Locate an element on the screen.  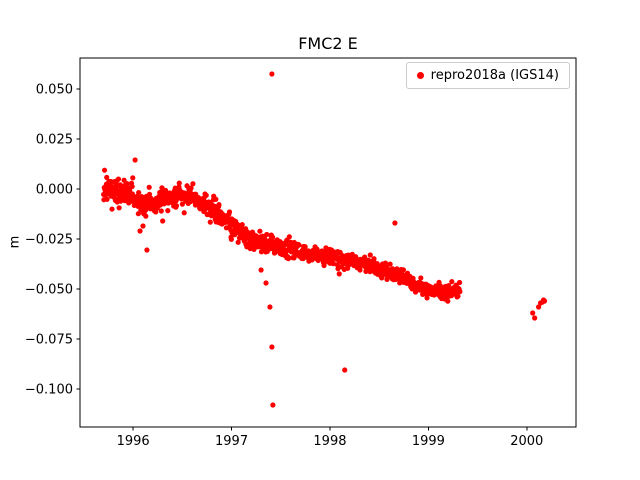
y-axis-ticks: 0.050 0.025 0.000 −0.025 −0.050 −0.075 −0.100 is located at coordinates (52, 240).